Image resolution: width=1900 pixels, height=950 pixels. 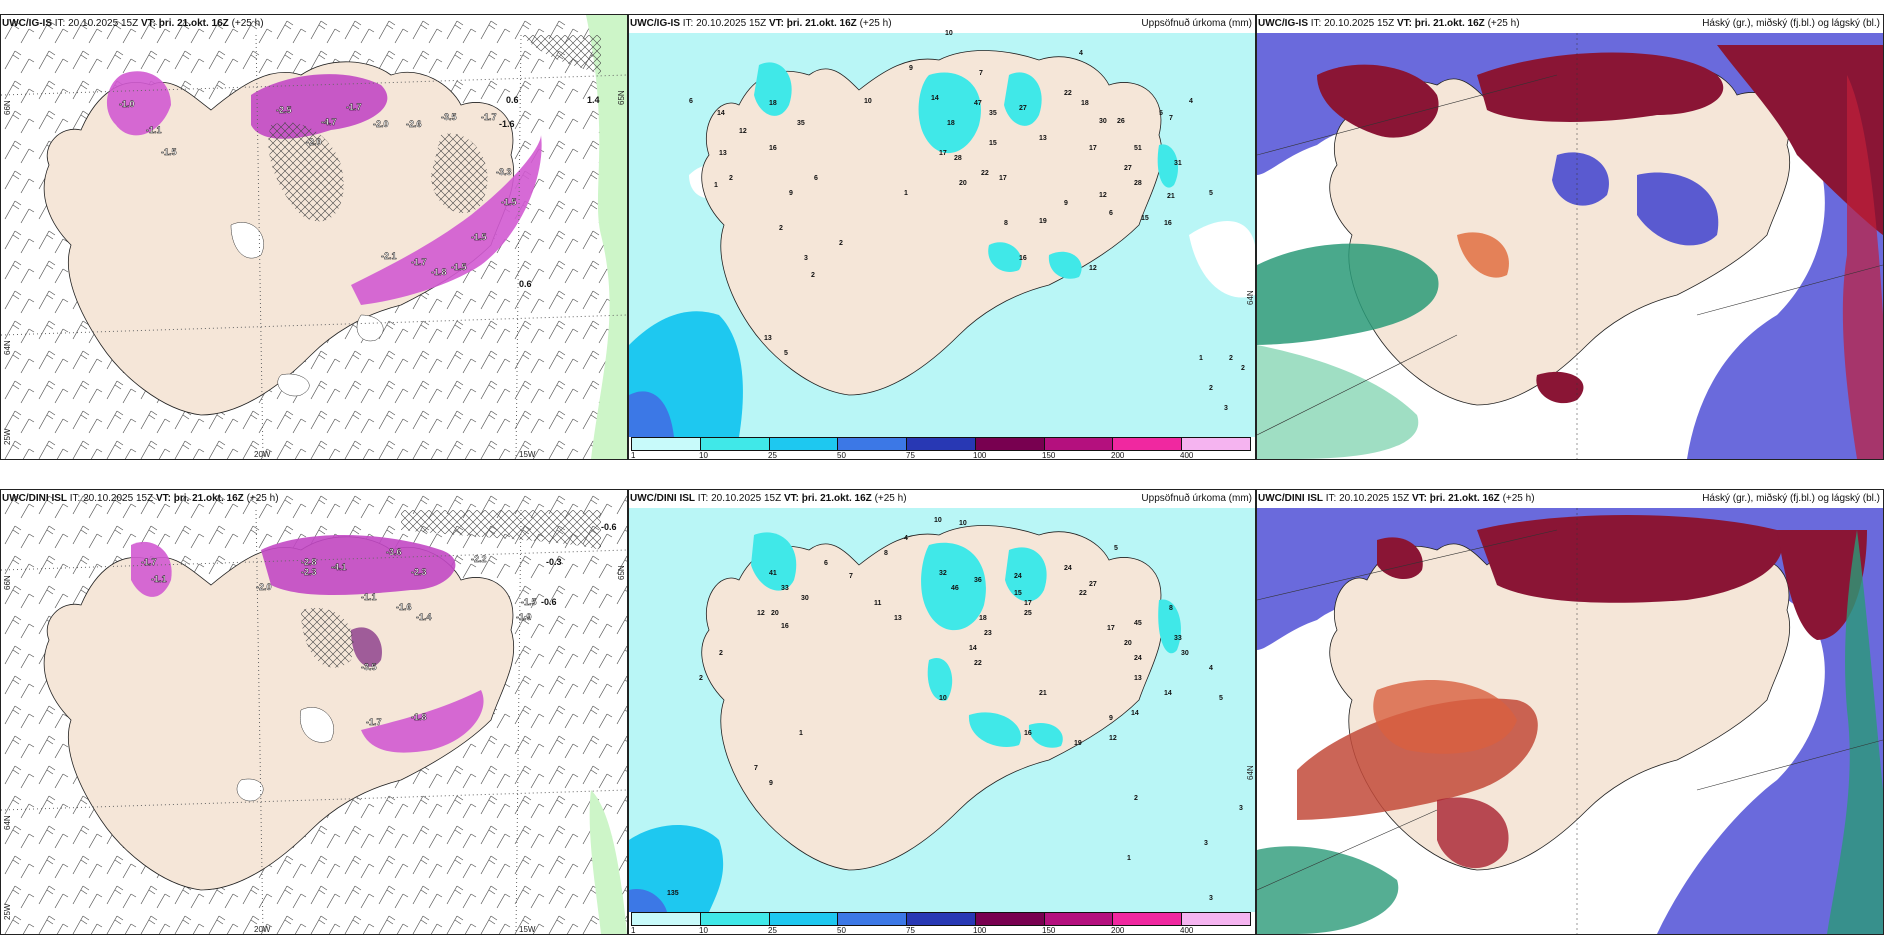 What do you see at coordinates (394, 552) in the screenshot?
I see `svg-text: -3.6` at bounding box center [394, 552].